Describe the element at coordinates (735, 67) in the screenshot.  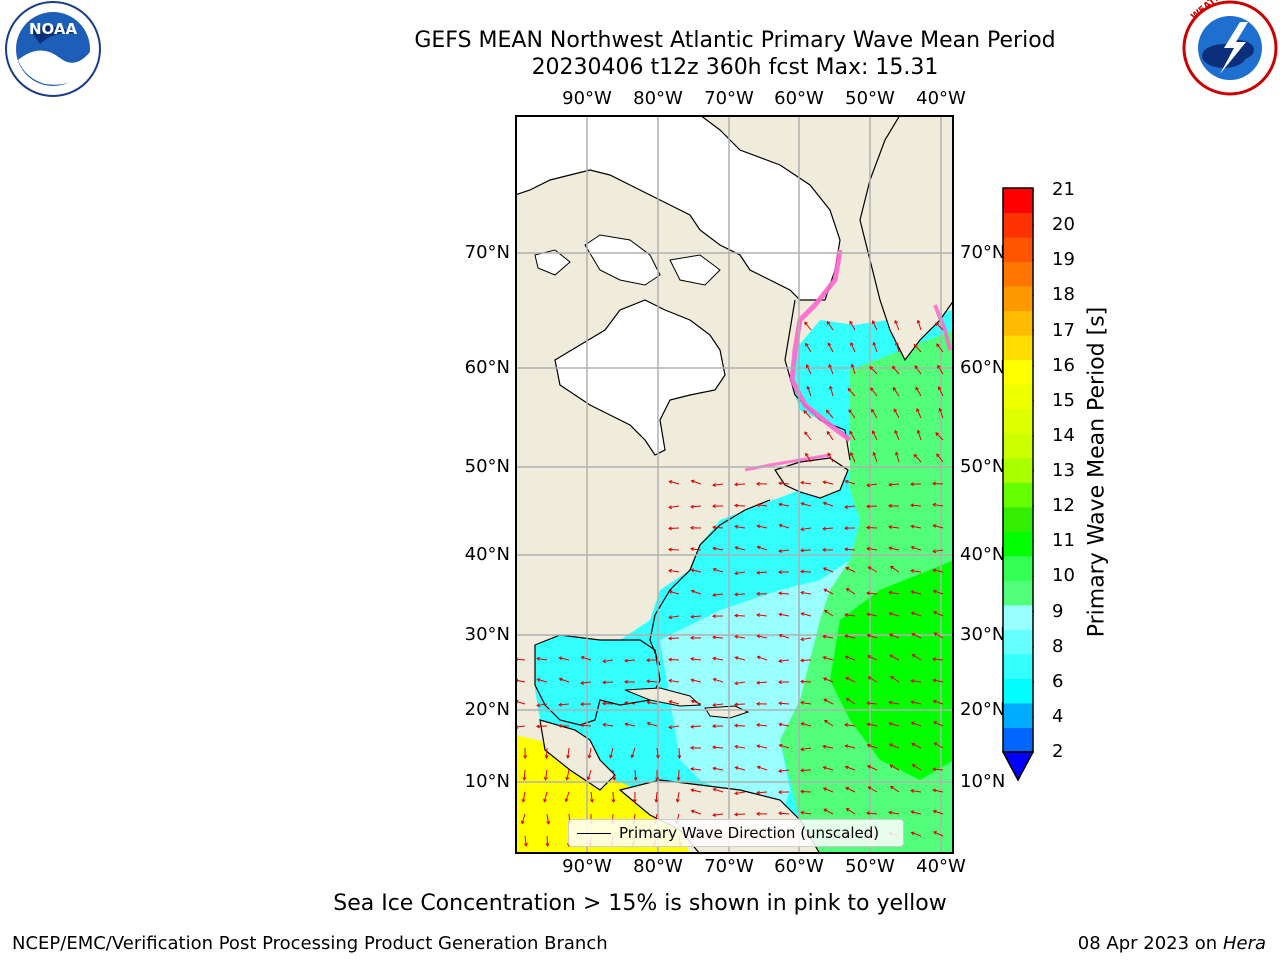
I see `map-subtitle: 20230406 t12z 360h fcst Max: 15.31` at that location.